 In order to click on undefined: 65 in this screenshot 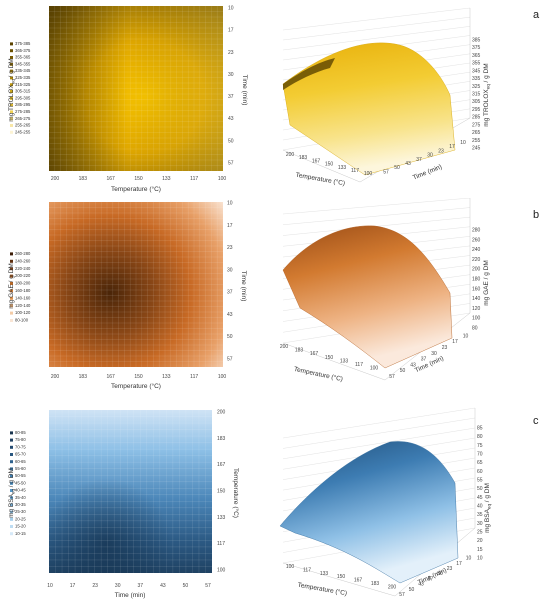, I will do `click(480, 463)`.